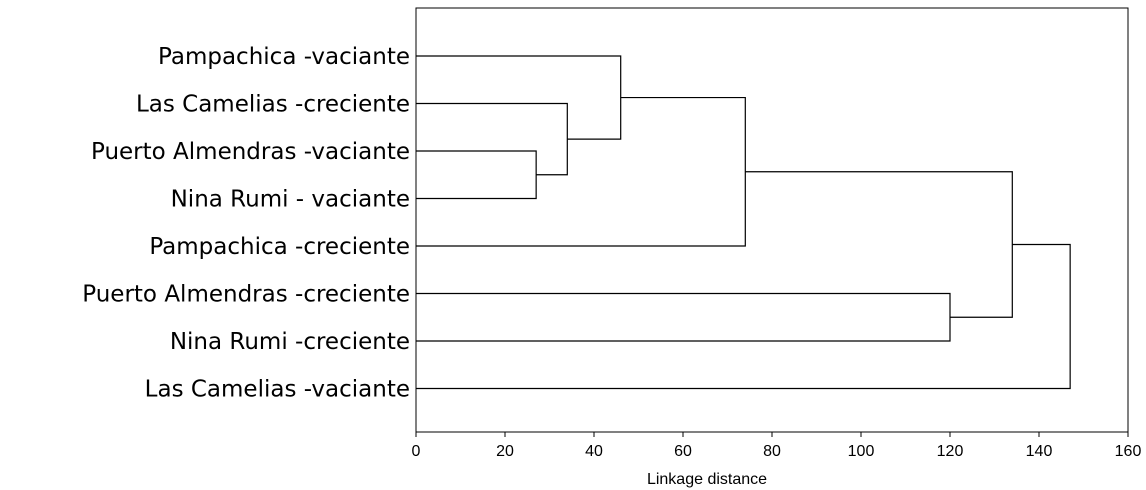 The image size is (1146, 490). What do you see at coordinates (772, 451) in the screenshot?
I see `x-tick-label: 80` at bounding box center [772, 451].